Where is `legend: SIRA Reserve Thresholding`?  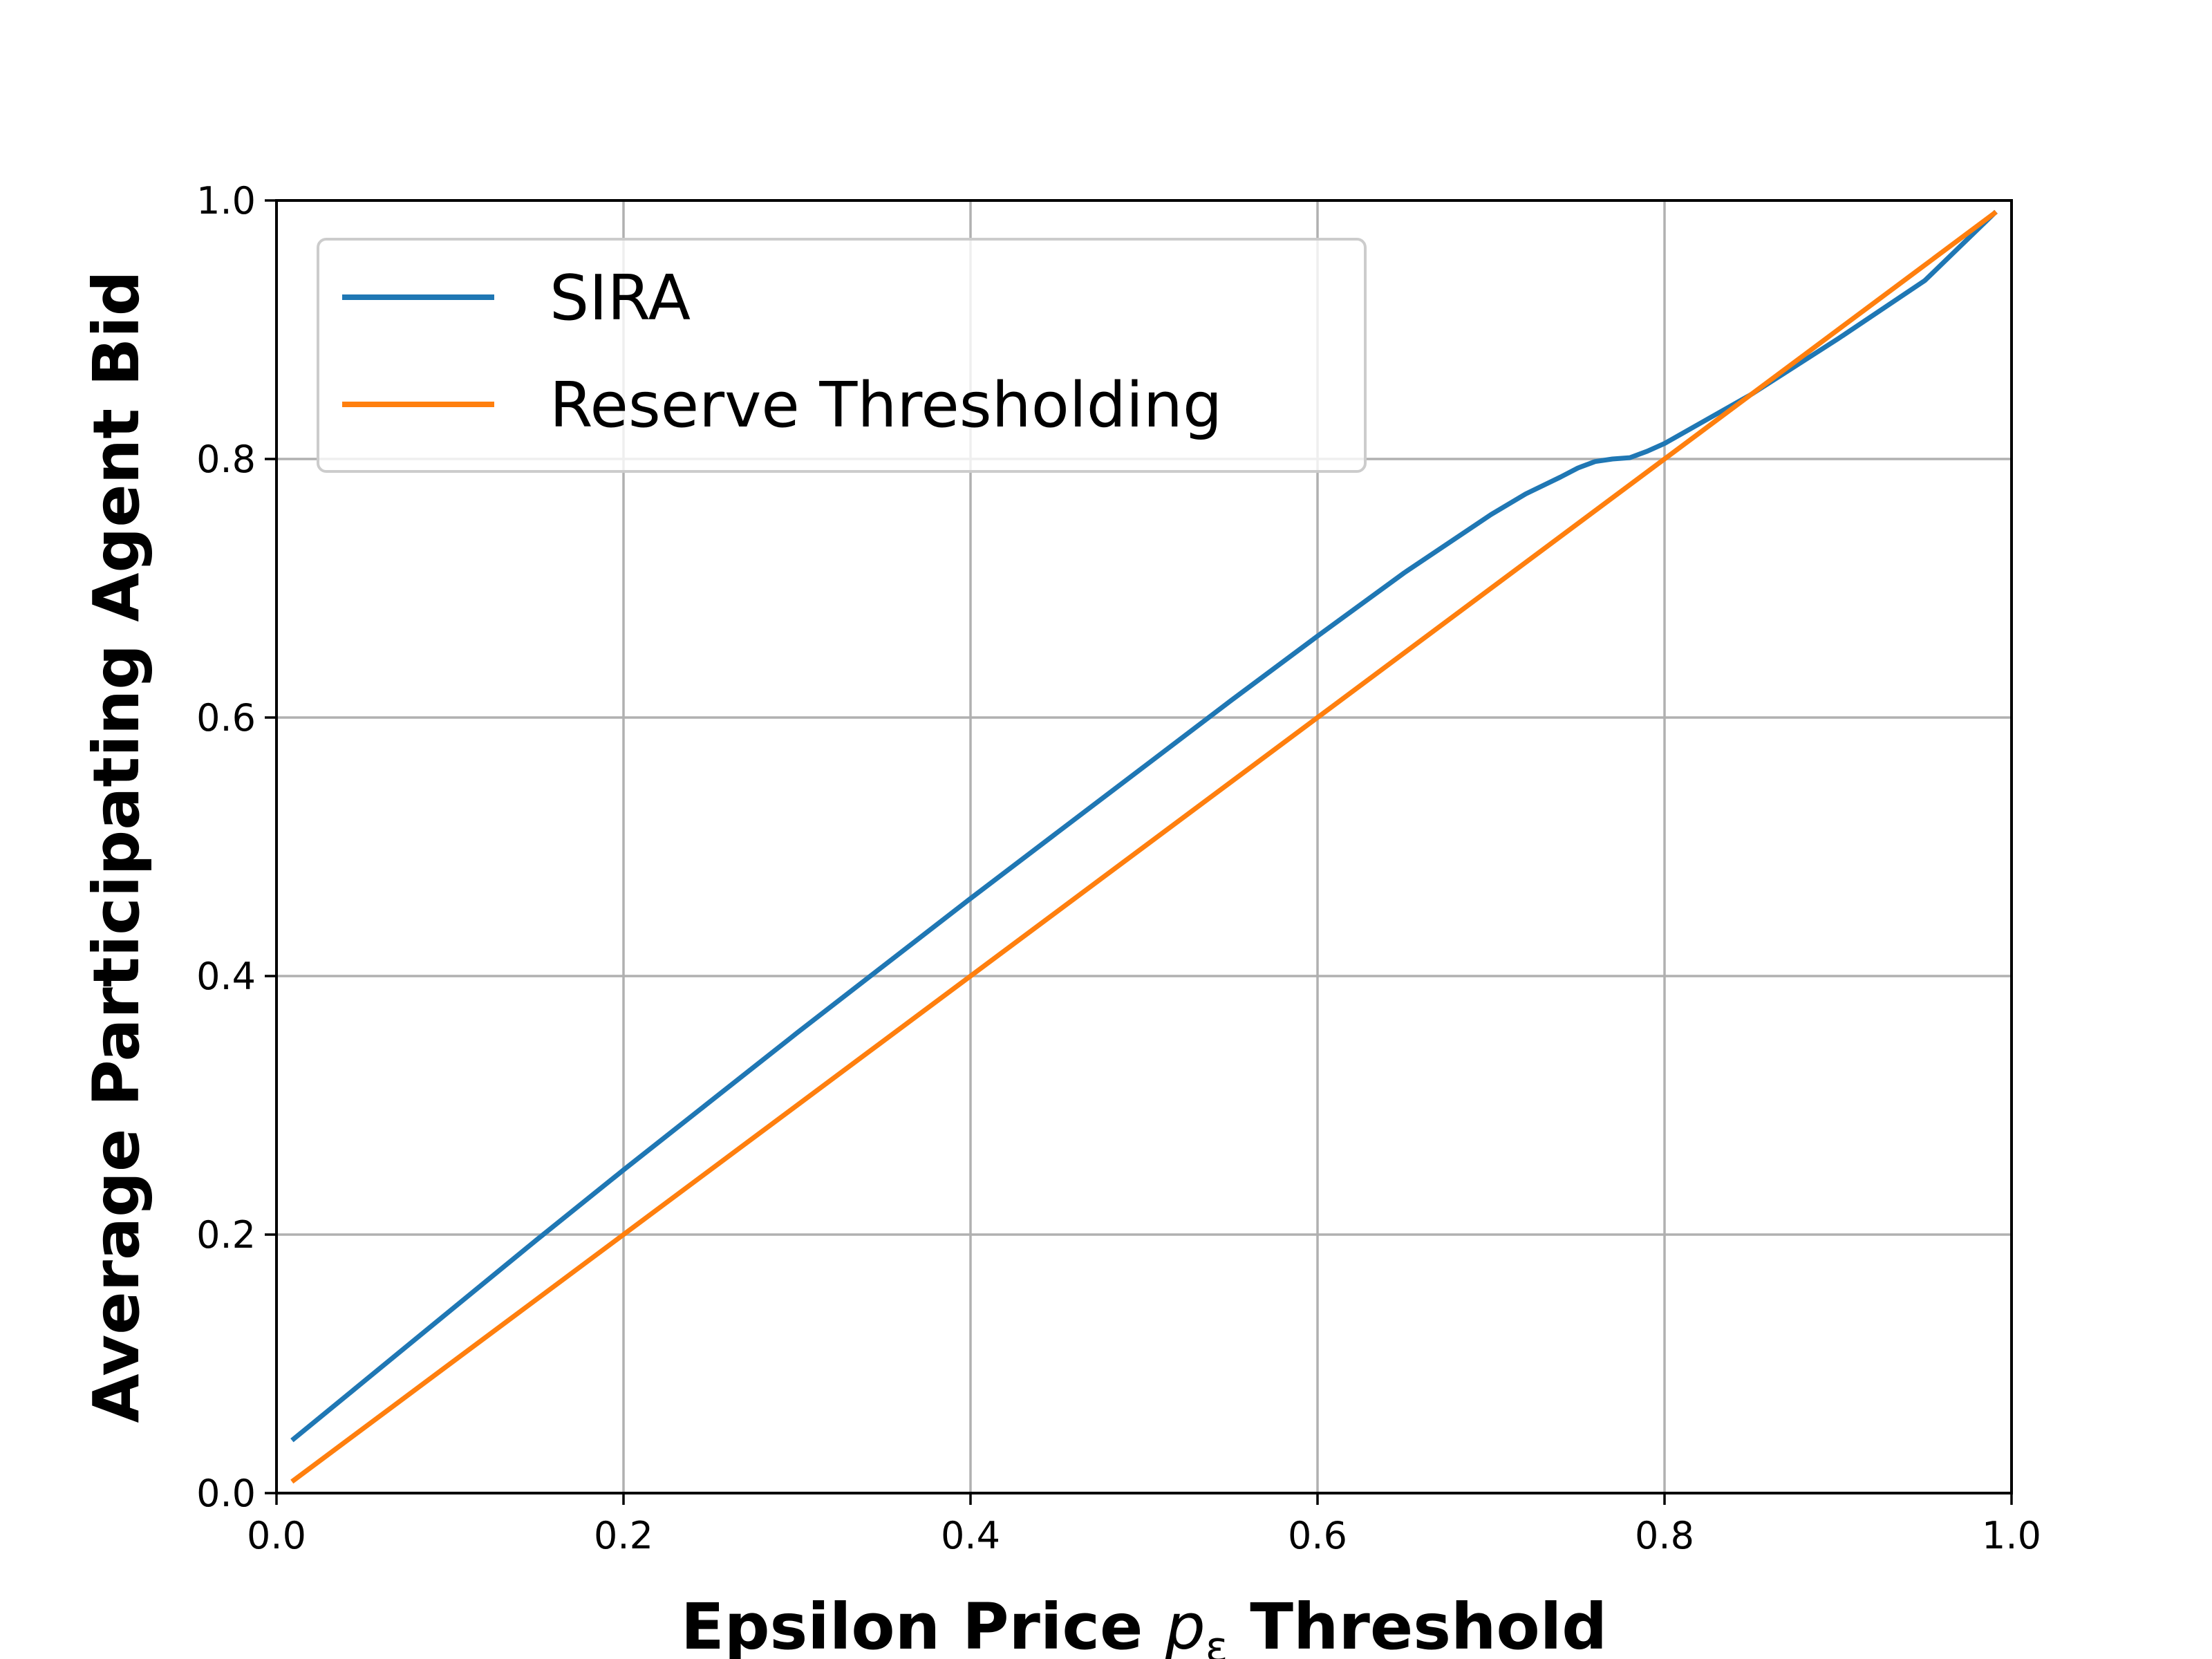 legend: SIRA Reserve Thresholding is located at coordinates (842, 356).